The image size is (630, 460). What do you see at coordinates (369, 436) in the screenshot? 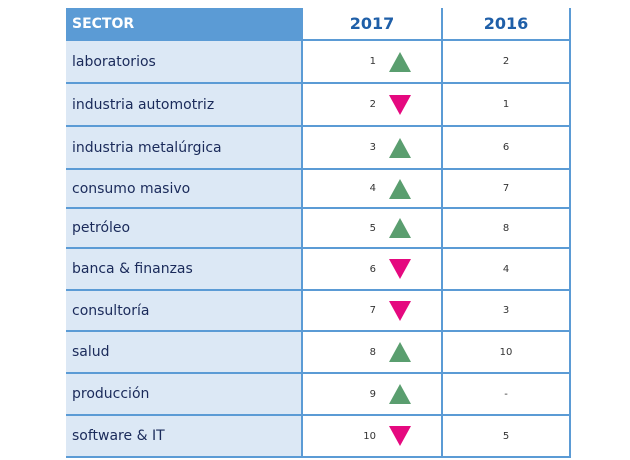
I see `rank-2017: 10` at bounding box center [369, 436].